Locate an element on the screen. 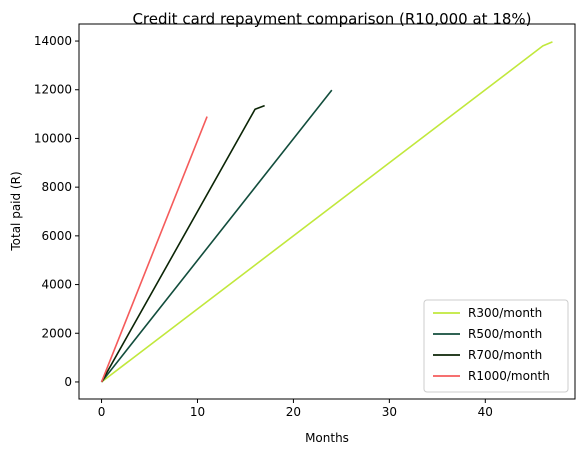 The image size is (586, 457). legend-label: R500/month is located at coordinates (505, 334).